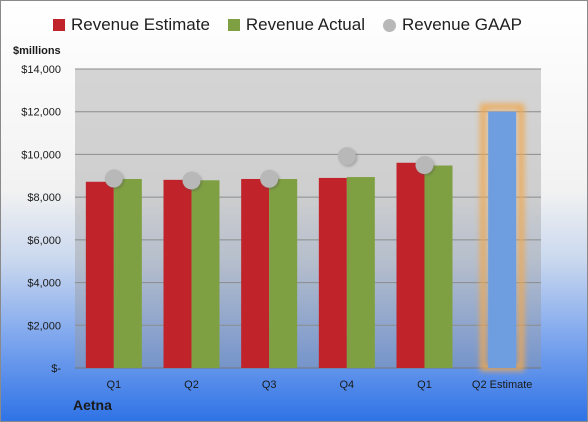 The width and height of the screenshot is (588, 422). Describe the element at coordinates (44, 241) in the screenshot. I see `y-tick-label: $6,000` at that location.